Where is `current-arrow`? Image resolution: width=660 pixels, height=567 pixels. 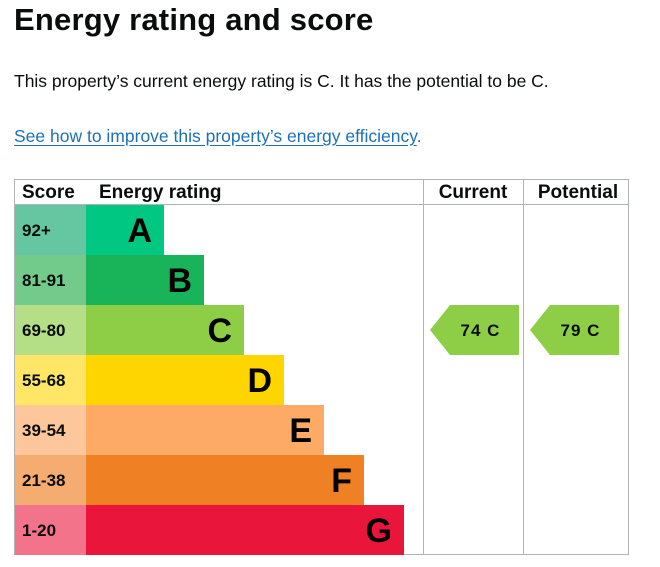 current-arrow is located at coordinates (474, 330).